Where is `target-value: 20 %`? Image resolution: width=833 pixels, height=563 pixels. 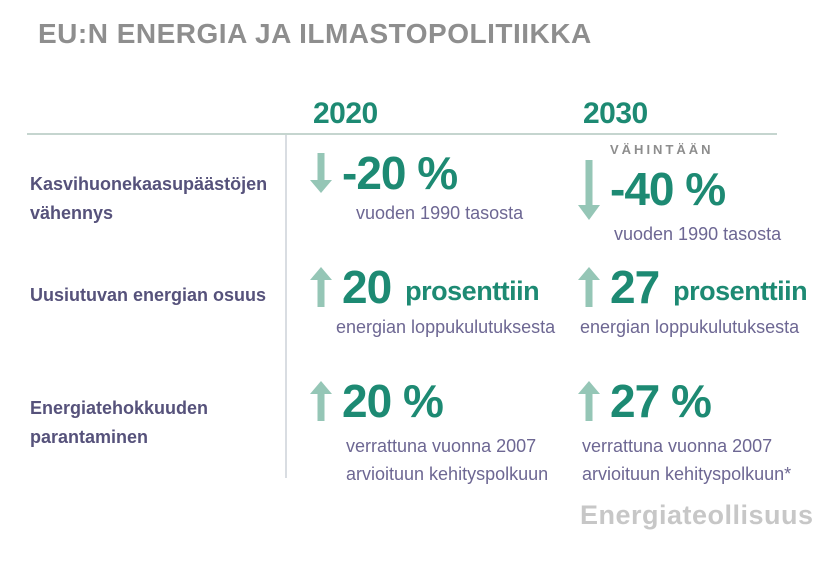 target-value: 20 % is located at coordinates (393, 401).